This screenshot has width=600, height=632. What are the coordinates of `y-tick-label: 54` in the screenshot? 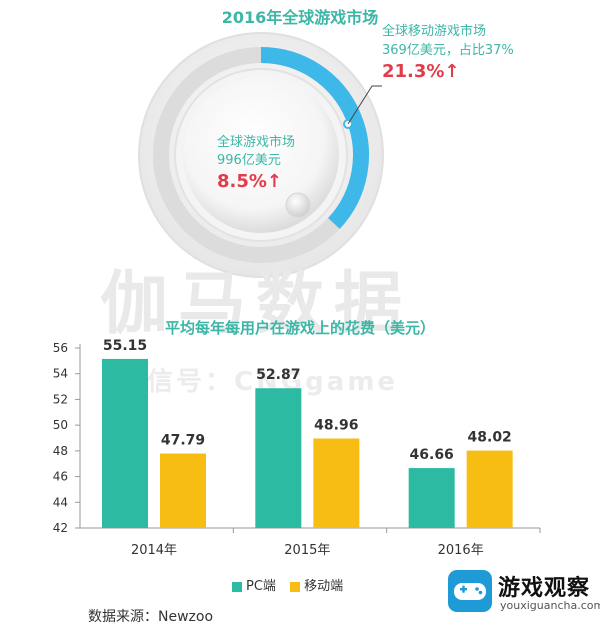 It's located at (60, 374).